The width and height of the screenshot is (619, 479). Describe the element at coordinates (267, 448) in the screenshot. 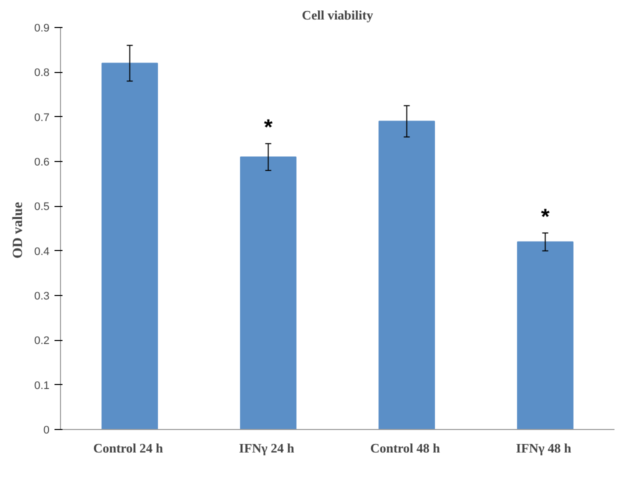

I see `x-tick-label: IFNγ 24 h` at that location.